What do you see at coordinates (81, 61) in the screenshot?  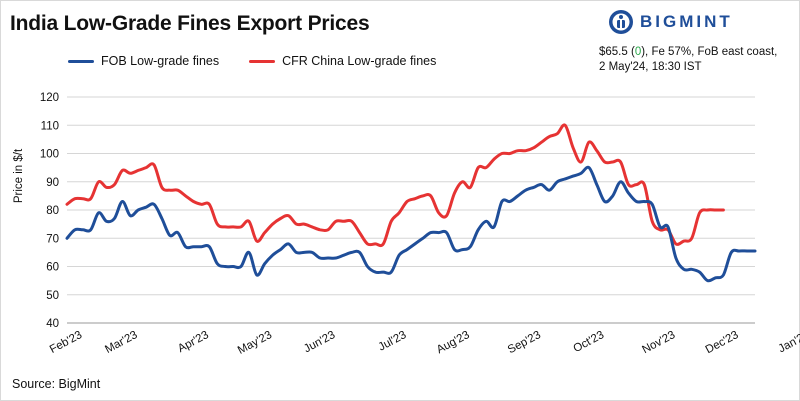 I see `legend-swatch-fob` at bounding box center [81, 61].